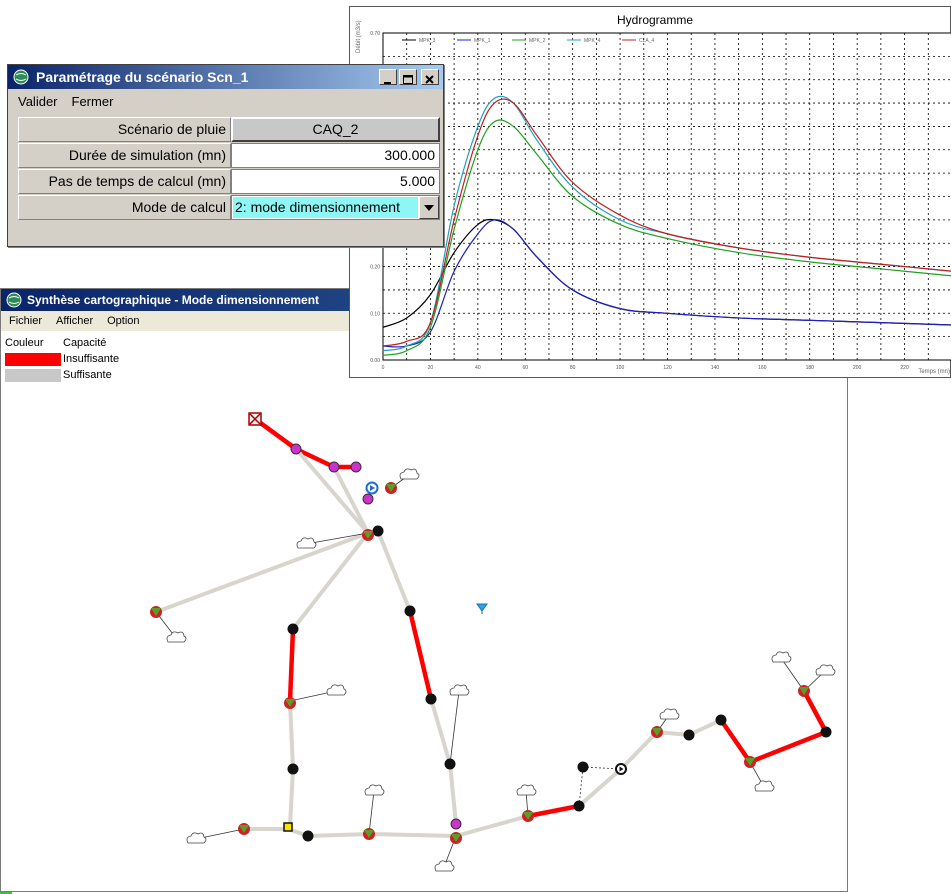 The image size is (951, 894). I want to click on funnel-marker-icon, so click(482, 608).